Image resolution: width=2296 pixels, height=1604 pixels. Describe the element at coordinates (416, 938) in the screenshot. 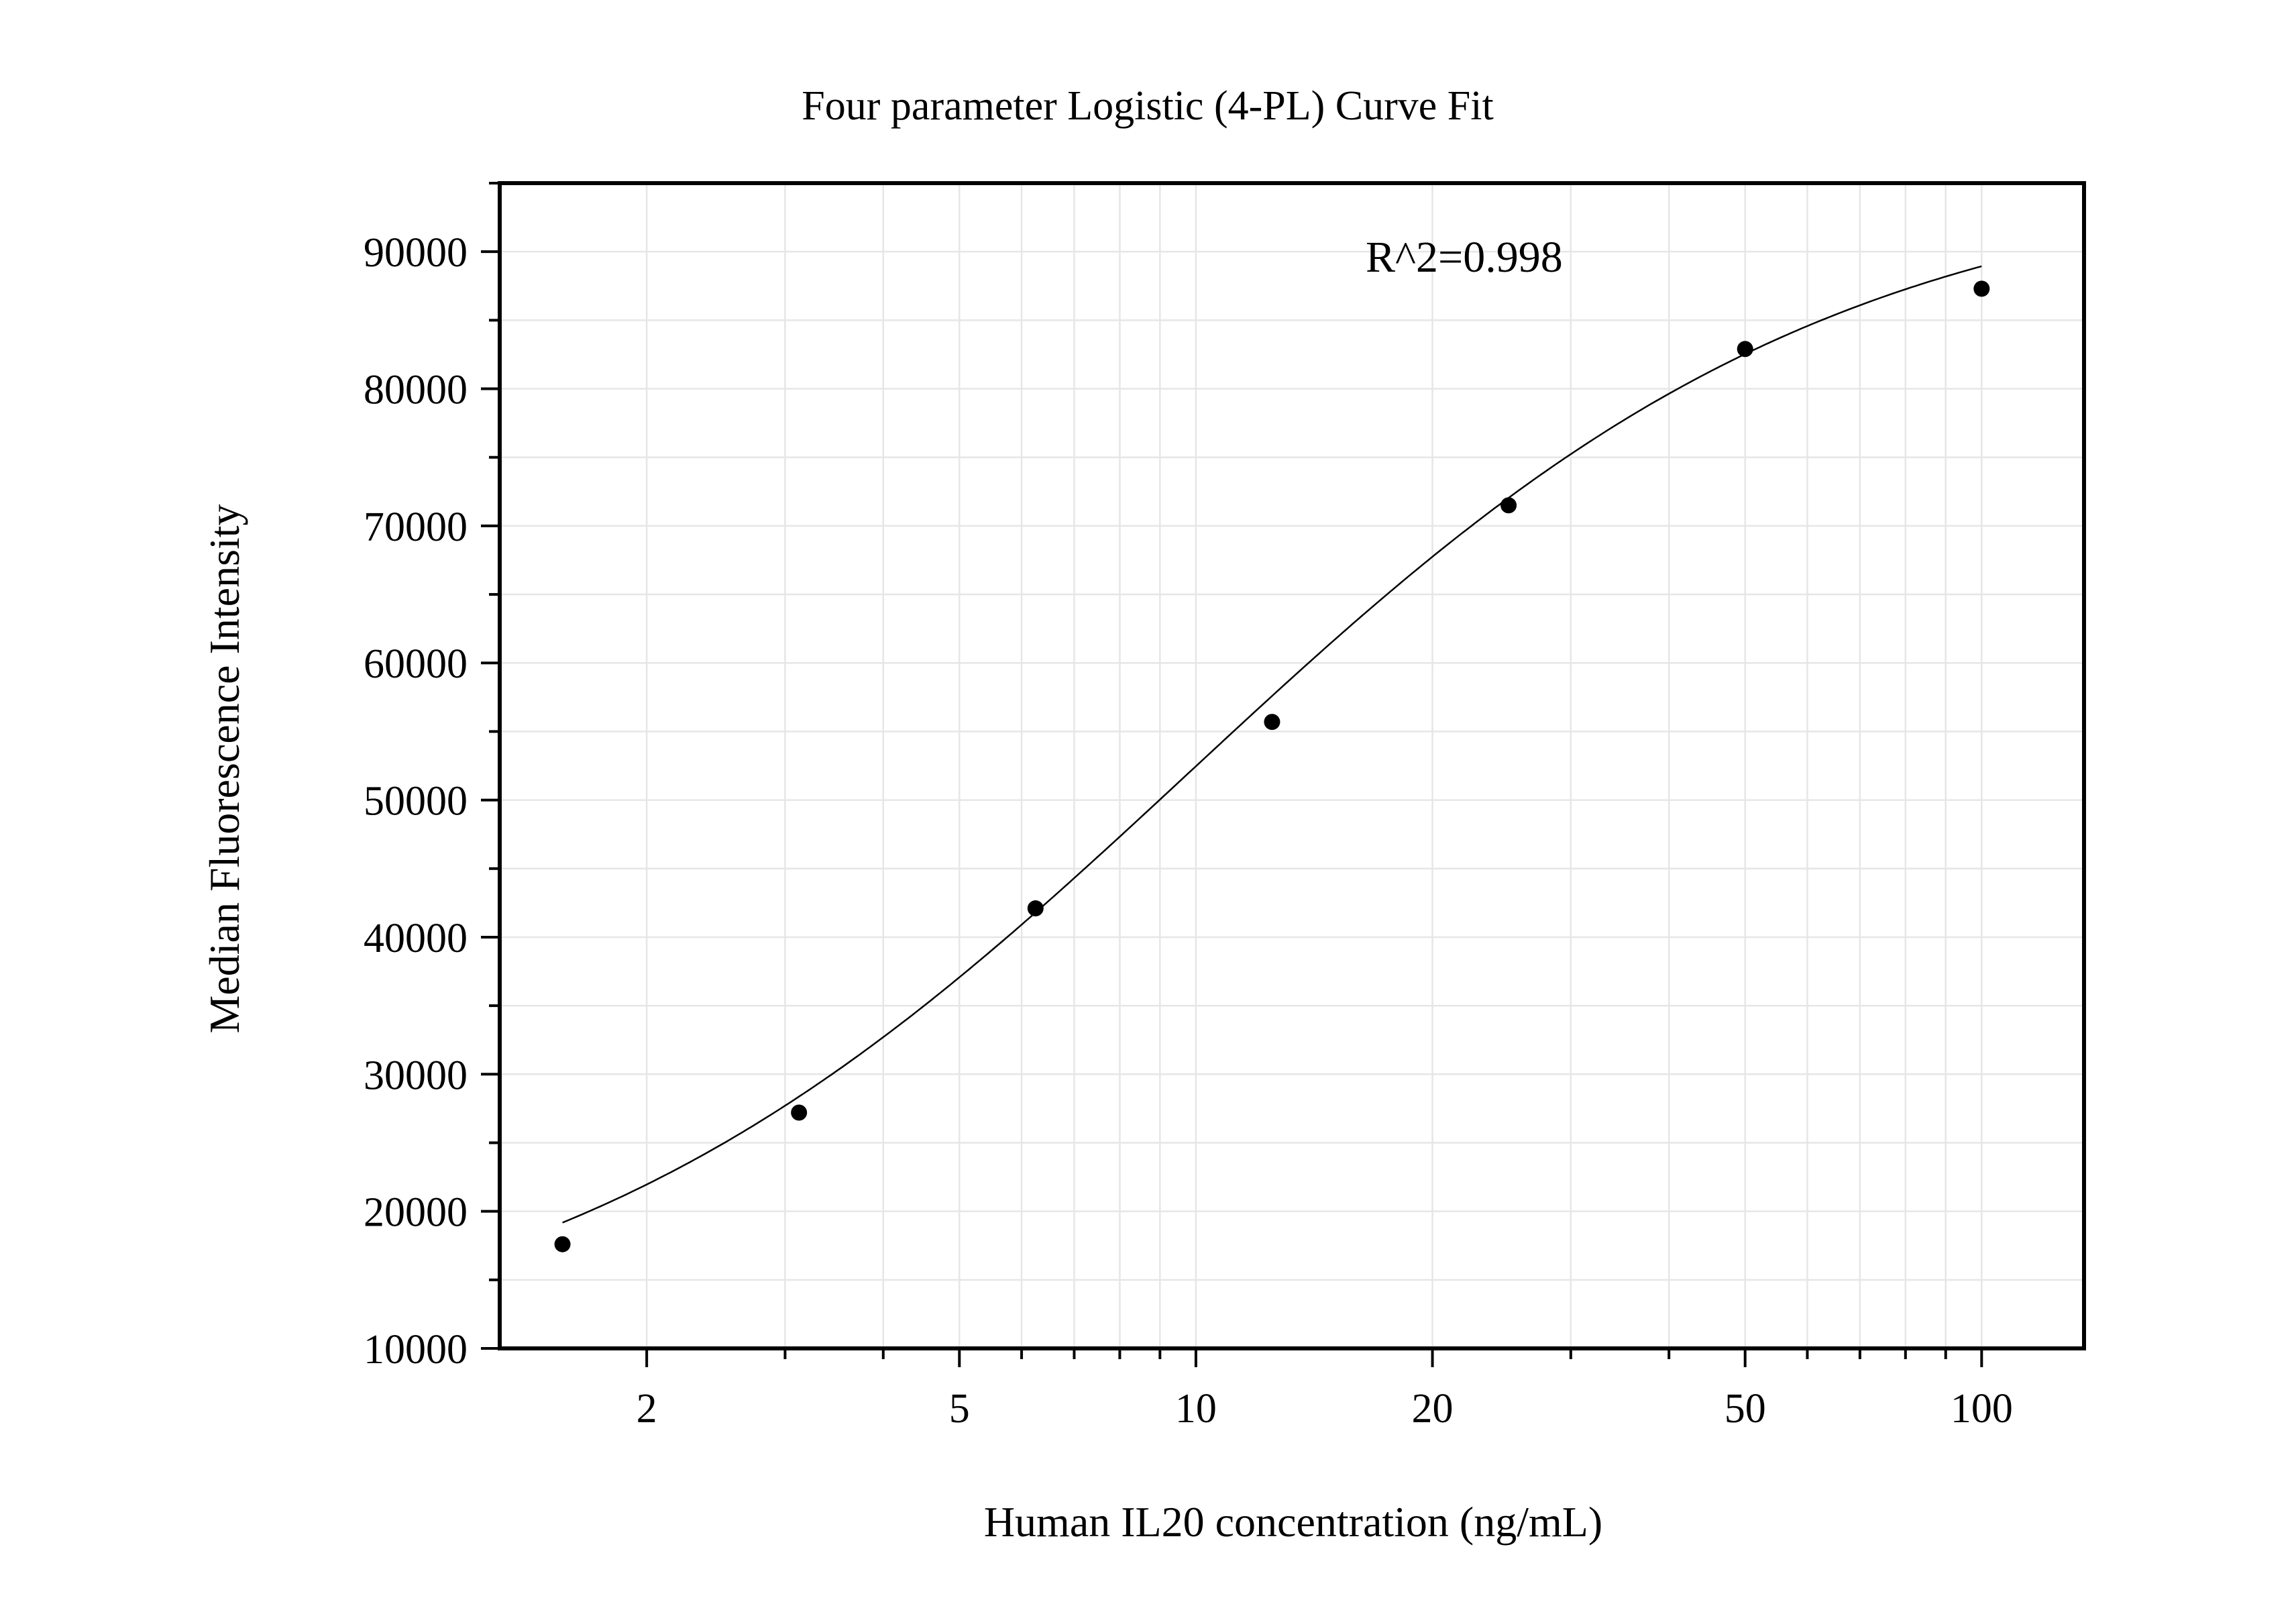

I see `y-tick-label: 40000` at that location.